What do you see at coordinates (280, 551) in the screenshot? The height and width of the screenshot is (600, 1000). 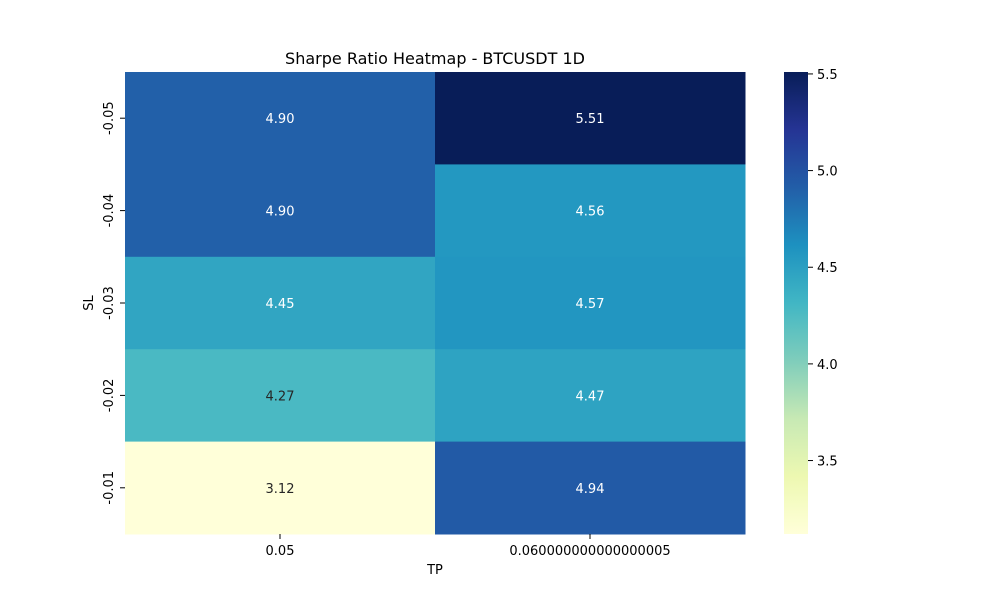 I see `x-tick-label: 0.05` at bounding box center [280, 551].